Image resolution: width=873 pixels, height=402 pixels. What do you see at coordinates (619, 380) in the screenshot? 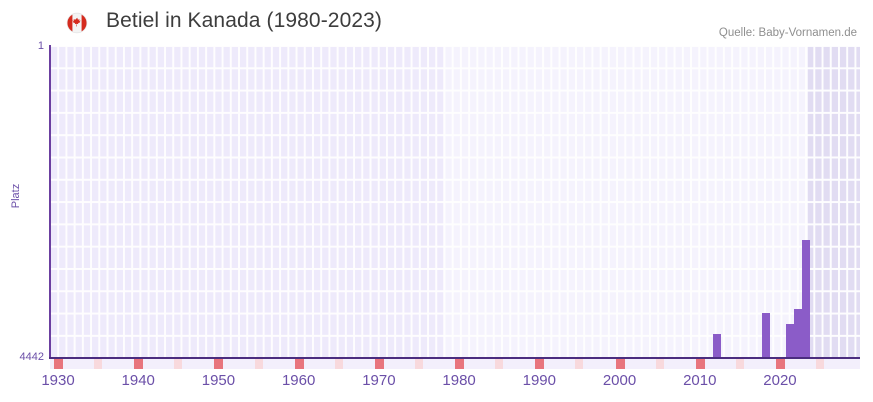
I see `x-axis-label-2000: 2000` at bounding box center [619, 380].